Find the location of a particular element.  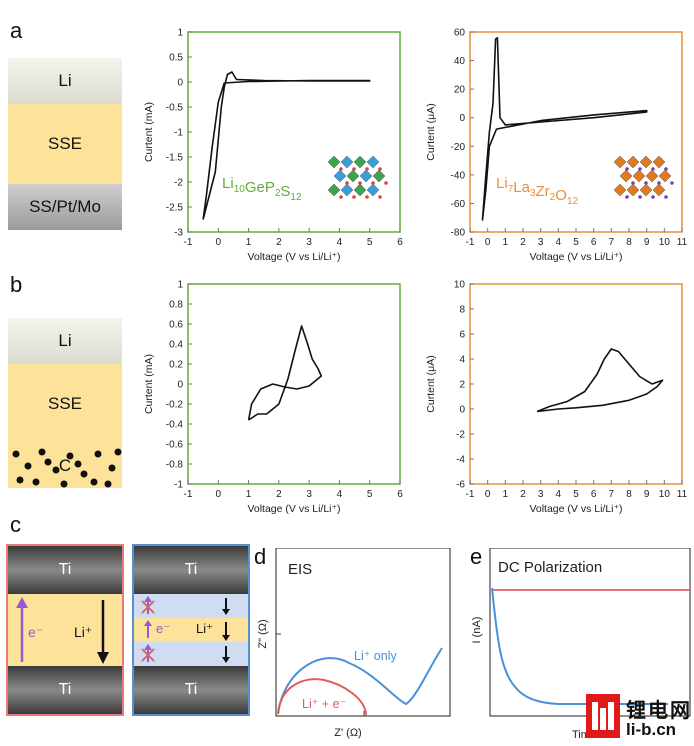

panel-e-label: e is located at coordinates (476, 556).